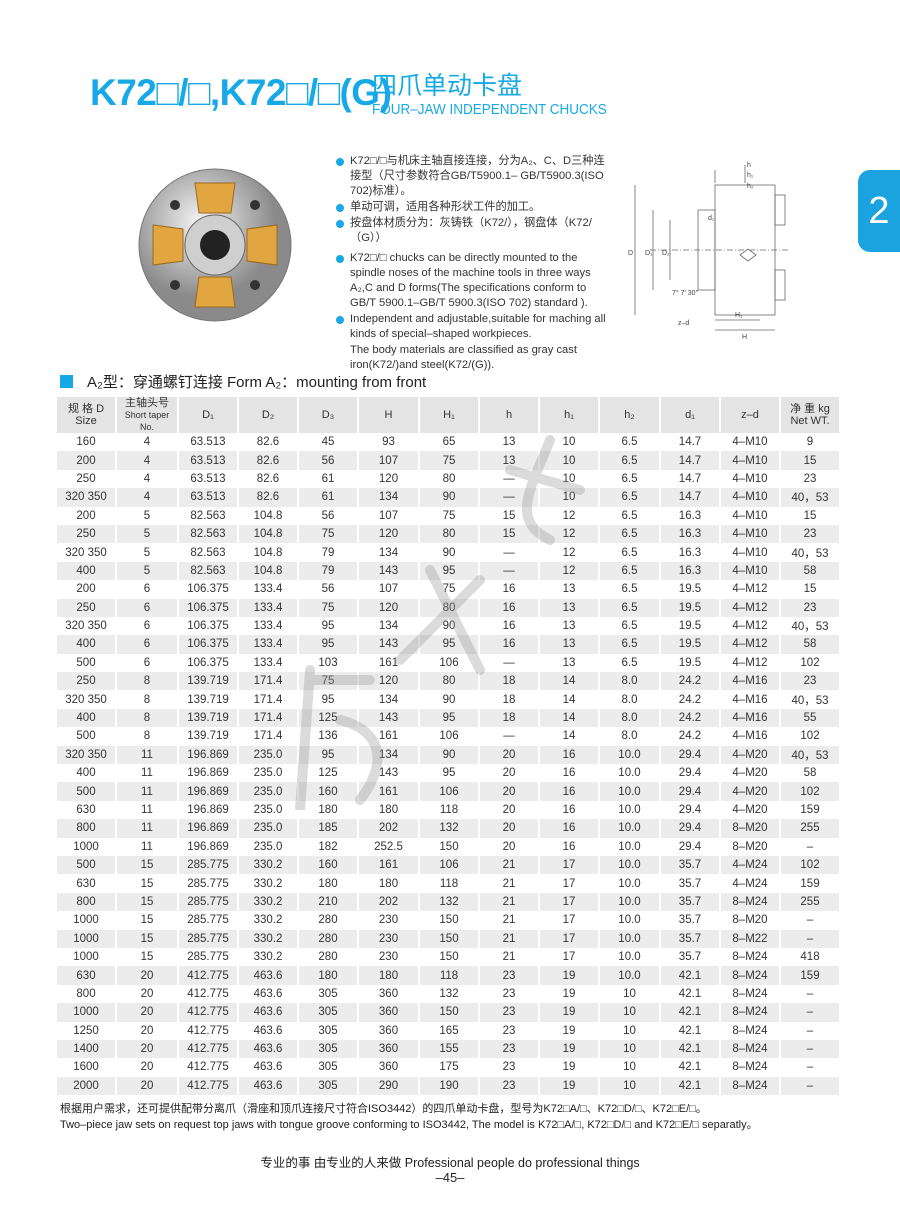  I want to click on table-cell: 102, so click(811, 865).